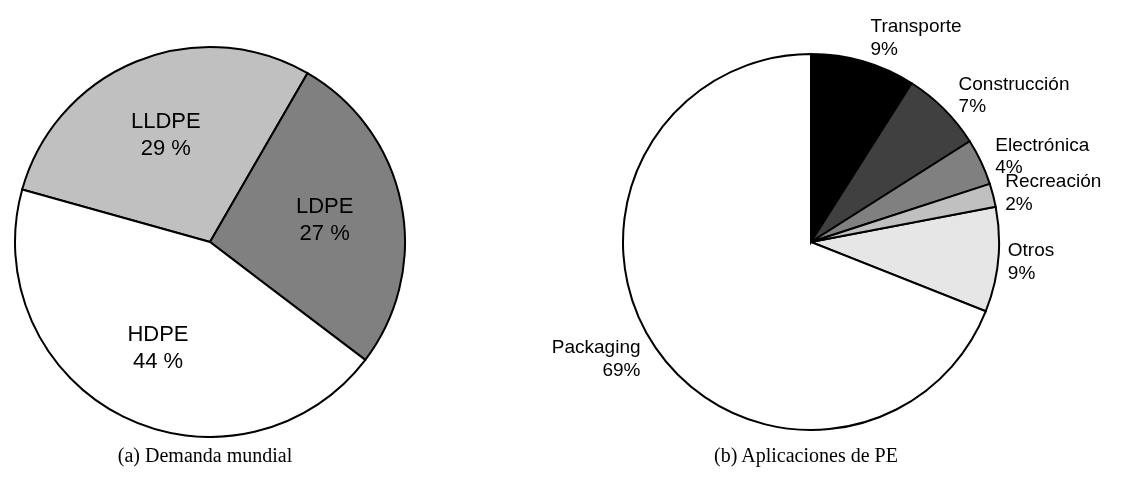 The height and width of the screenshot is (481, 1137). I want to click on text: (a) Demanda mundial, so click(205, 455).